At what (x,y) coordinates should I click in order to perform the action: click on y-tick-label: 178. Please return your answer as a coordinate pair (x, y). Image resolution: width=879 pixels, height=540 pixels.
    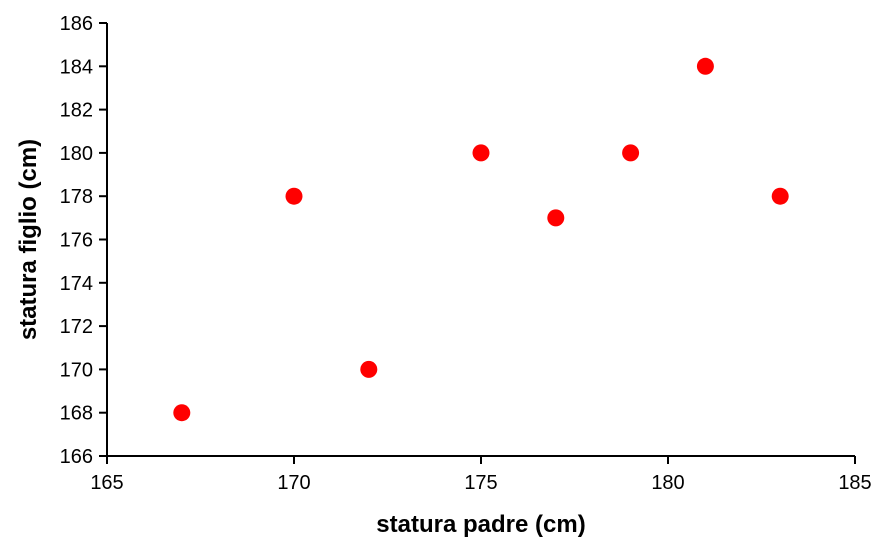
    Looking at the image, I should click on (76, 197).